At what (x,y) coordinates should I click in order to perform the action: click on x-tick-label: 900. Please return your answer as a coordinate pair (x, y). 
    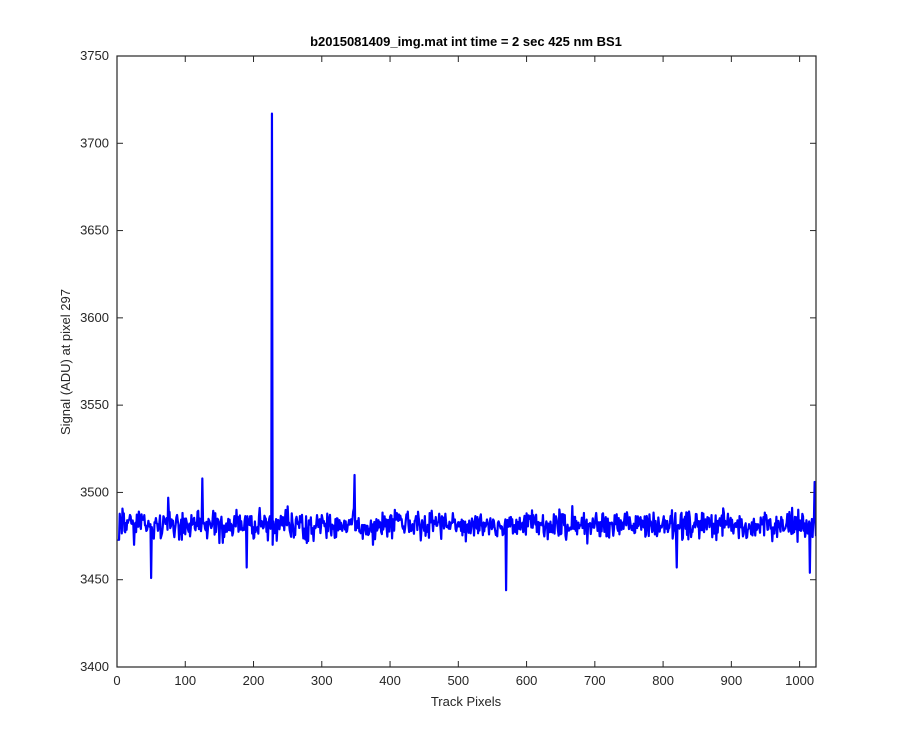
    Looking at the image, I should click on (732, 680).